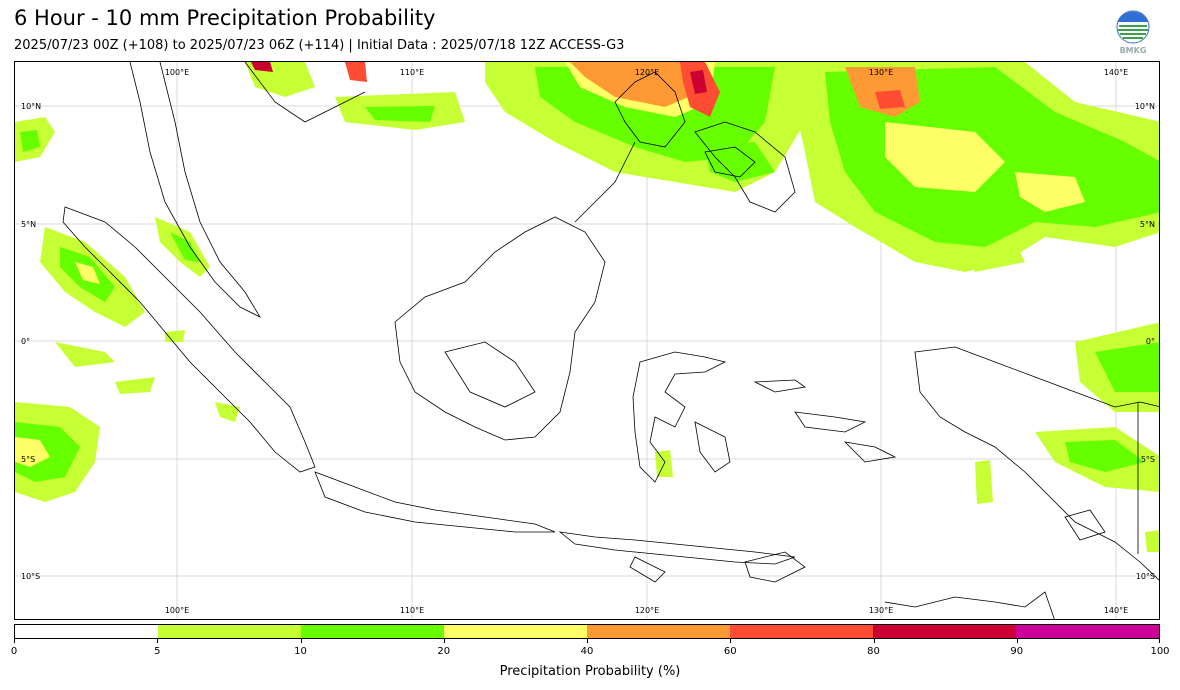 The width and height of the screenshot is (1180, 690). What do you see at coordinates (590, 671) in the screenshot?
I see `colorbar-title: Precipitation Probability (%)` at bounding box center [590, 671].